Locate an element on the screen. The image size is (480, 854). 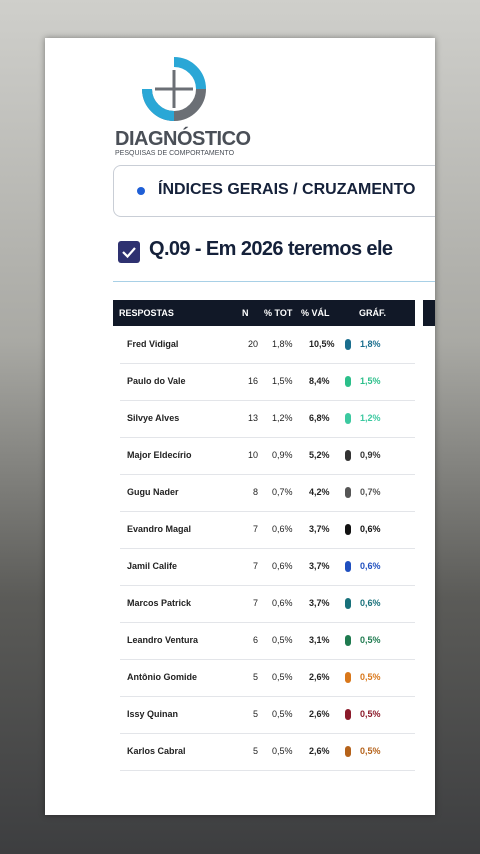
answer-name: Major Eldecírio is located at coordinates (159, 455).